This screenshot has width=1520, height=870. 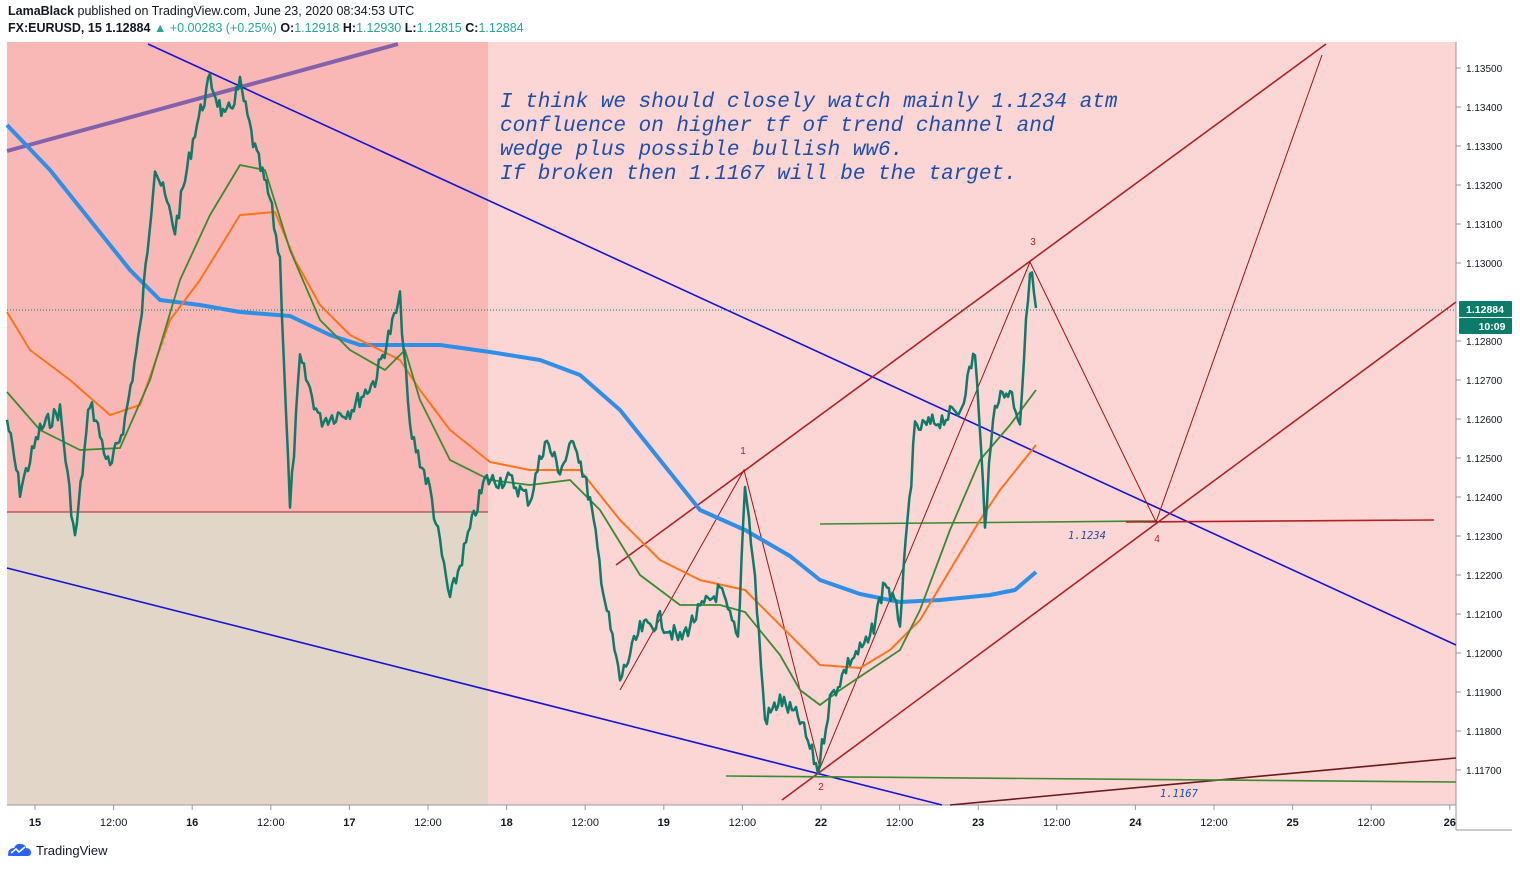 I want to click on symbol-name: FX:EURUSD, 15, so click(x=55, y=28).